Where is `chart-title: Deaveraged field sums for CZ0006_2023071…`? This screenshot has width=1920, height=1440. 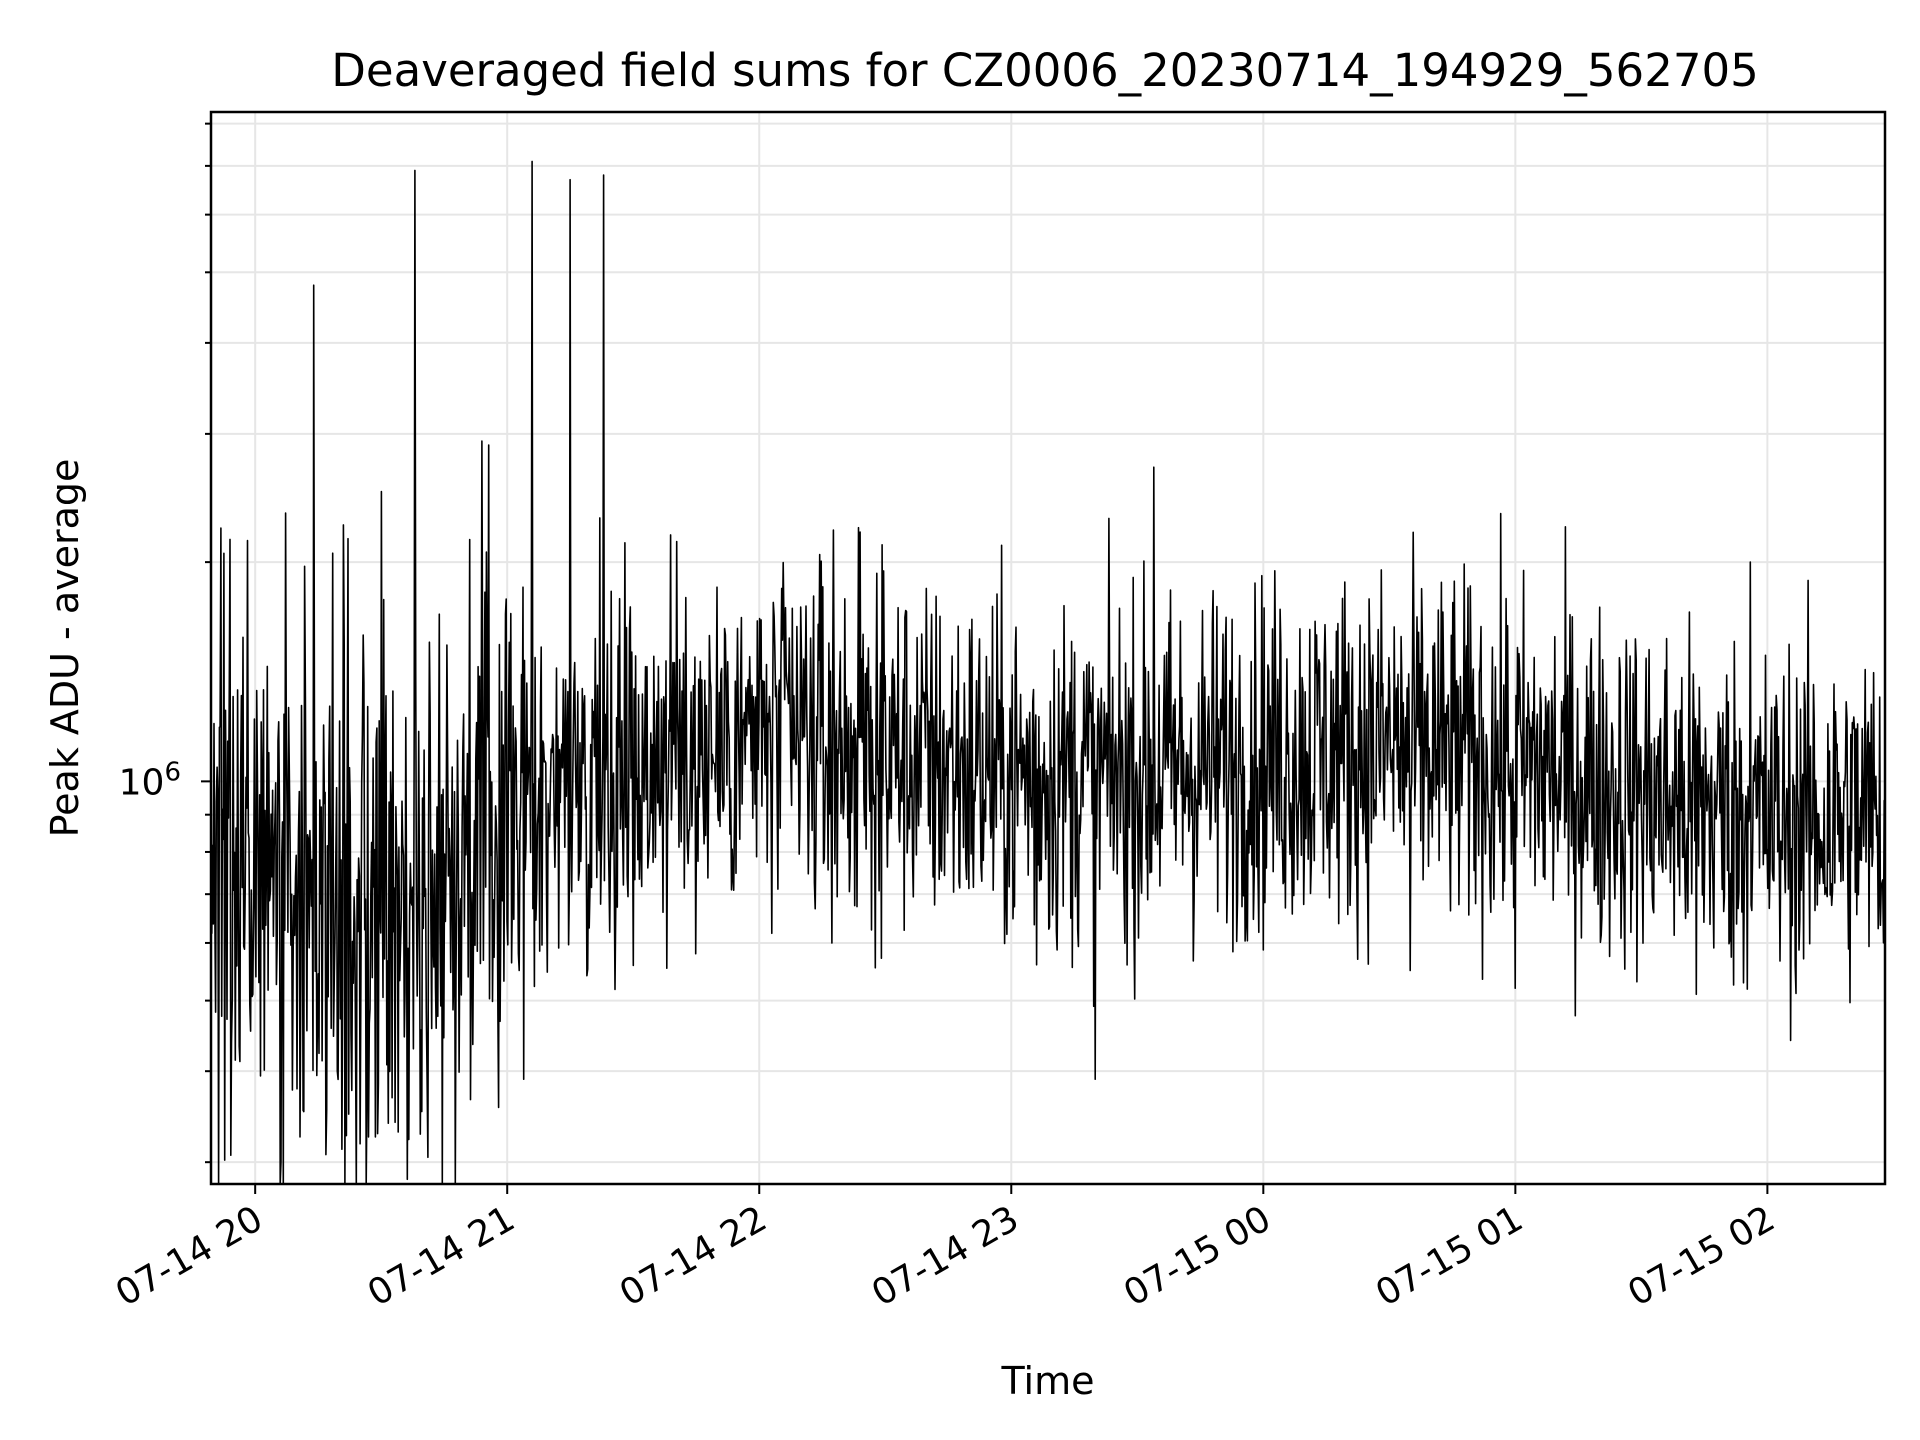
chart-title: Deaveraged field sums for CZ0006_2023071… is located at coordinates (1044, 70).